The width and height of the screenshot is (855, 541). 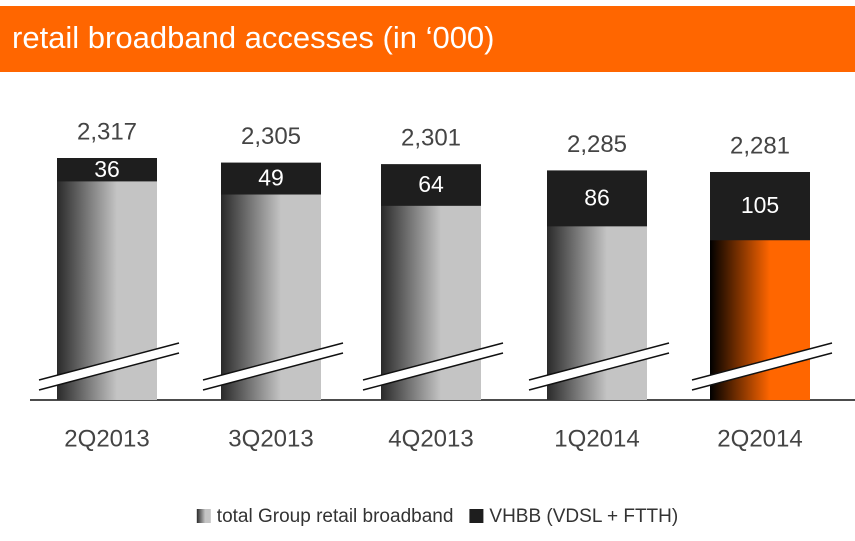 What do you see at coordinates (335, 516) in the screenshot?
I see `legend-label: total Group retail broadband` at bounding box center [335, 516].